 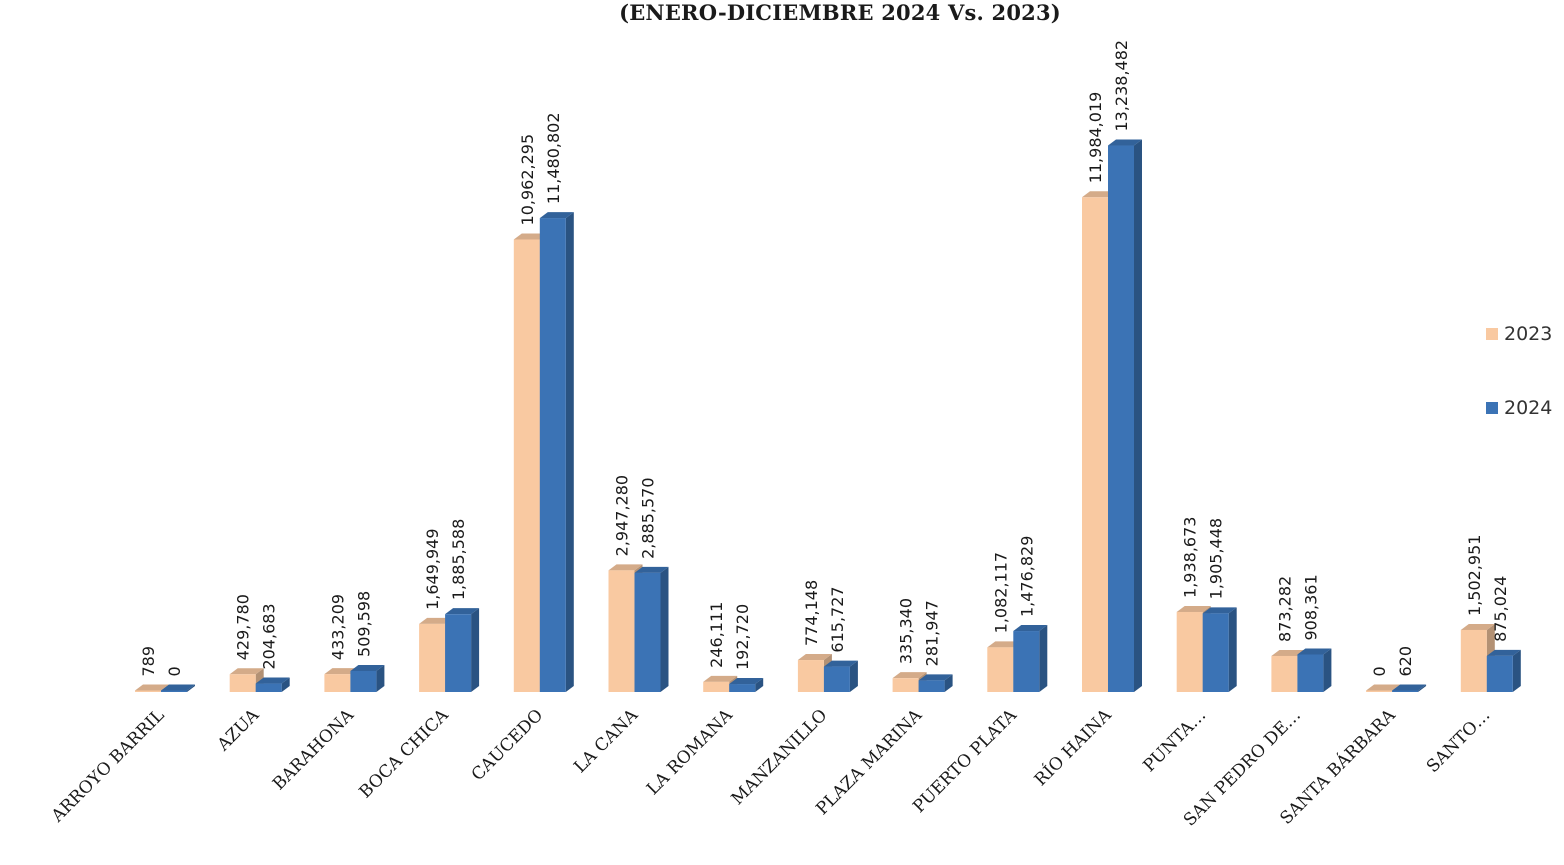 What do you see at coordinates (1492, 334) in the screenshot?
I see `legend-swatch-2023` at bounding box center [1492, 334].